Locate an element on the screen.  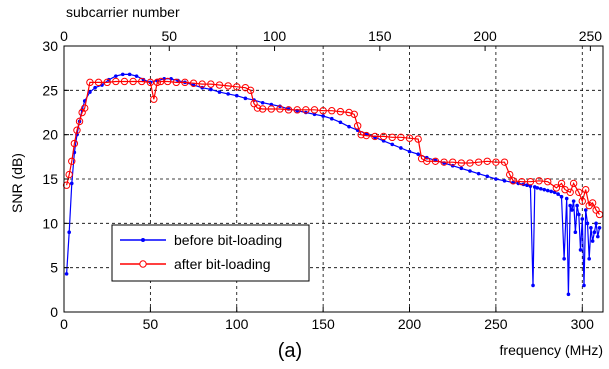
figure-caption: (a) is located at coordinates (290, 351).